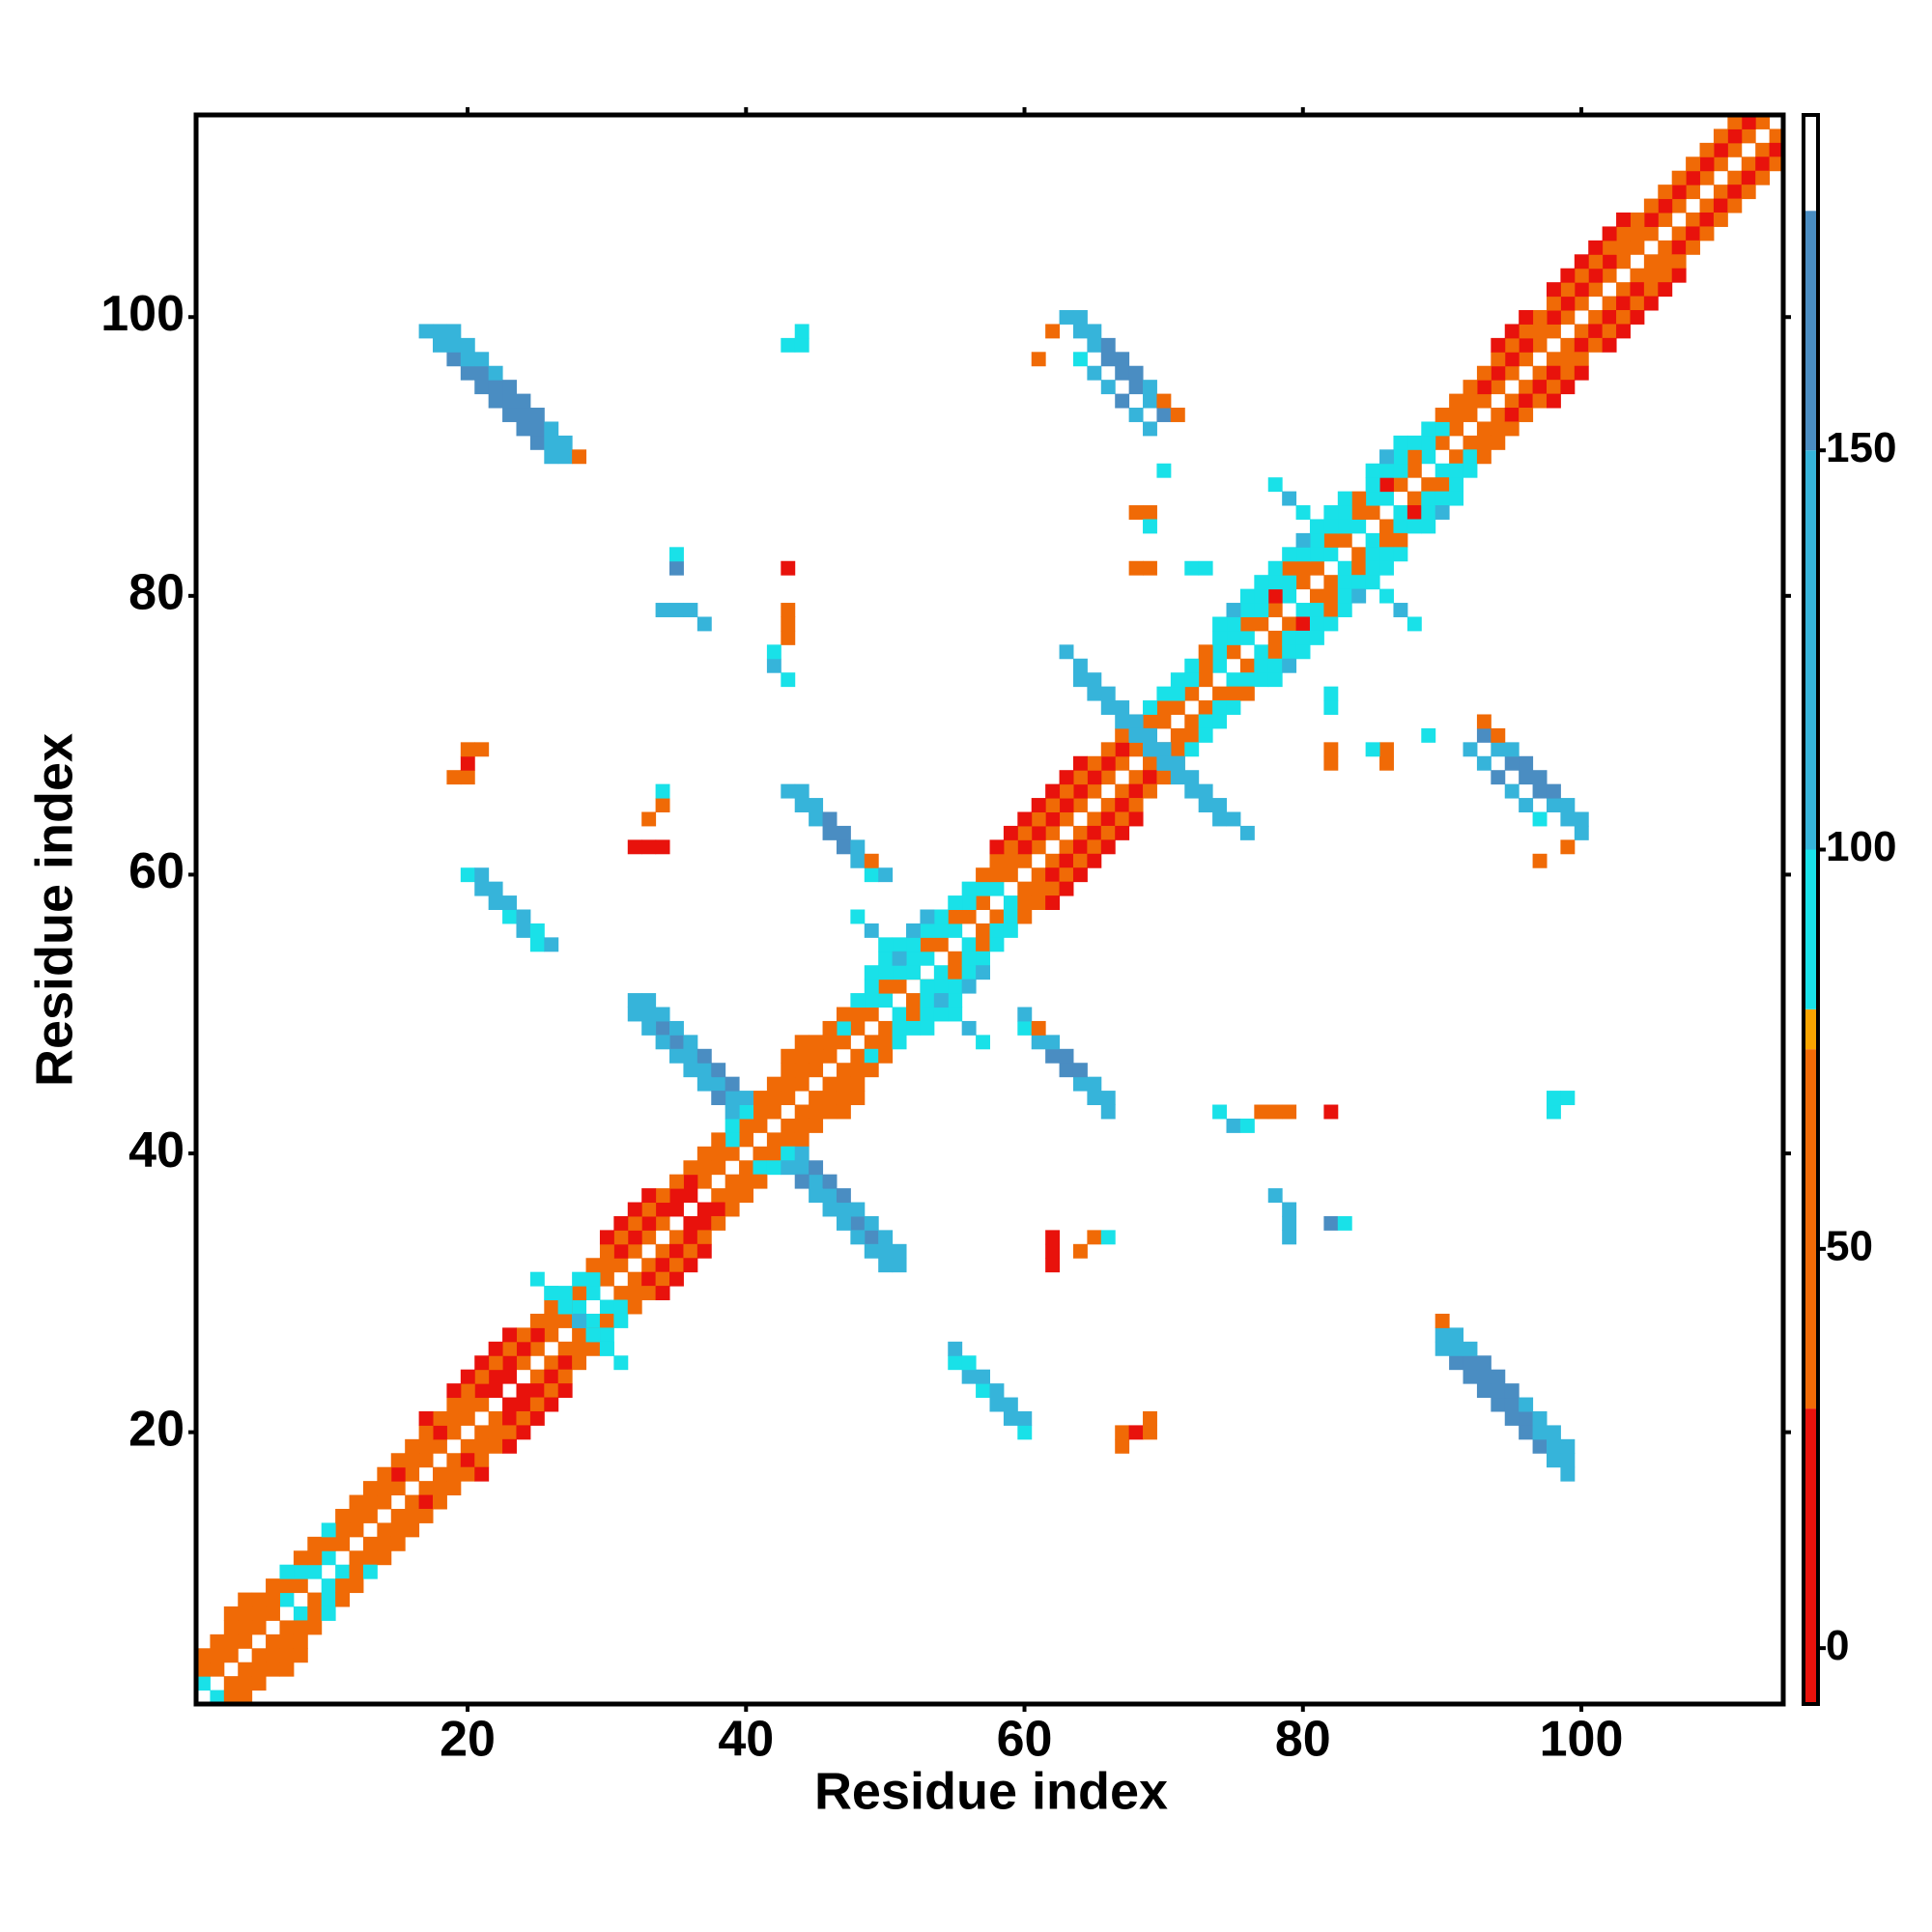  I want to click on colorbar-band, so click(1811, 1229).